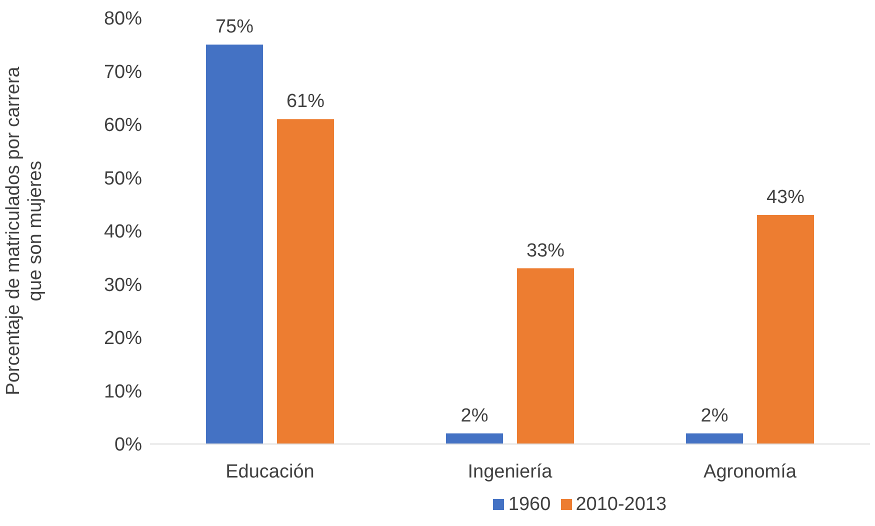 The width and height of the screenshot is (875, 526). Describe the element at coordinates (510, 471) in the screenshot. I see `x-tick-label: Ingeniería` at that location.